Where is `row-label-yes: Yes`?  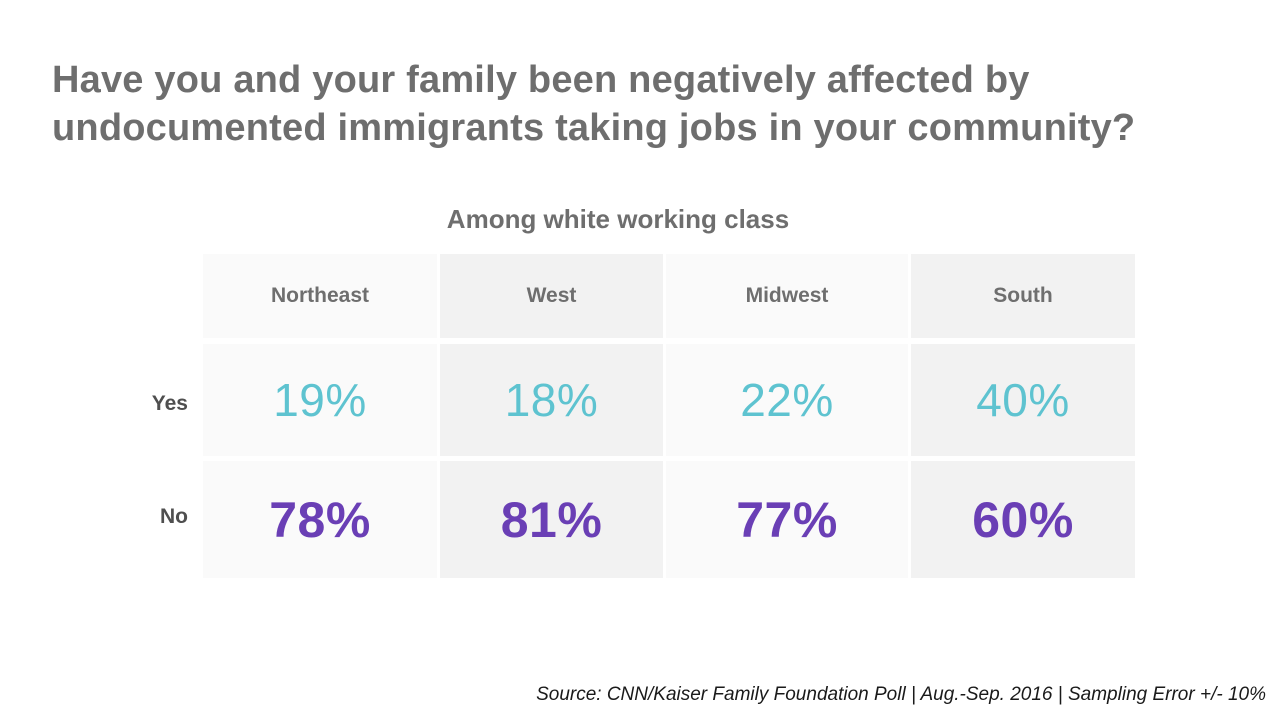 row-label-yes: Yes is located at coordinates (169, 403).